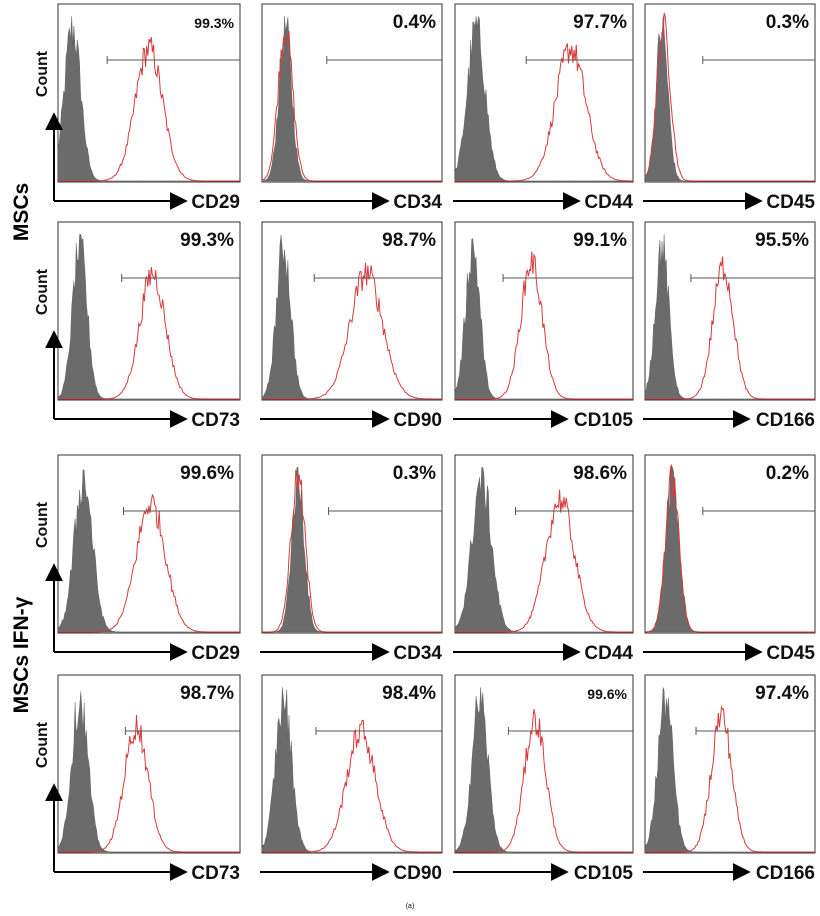 The image size is (820, 916). Describe the element at coordinates (782, 693) in the screenshot. I see `percent-label: 97.4%` at that location.